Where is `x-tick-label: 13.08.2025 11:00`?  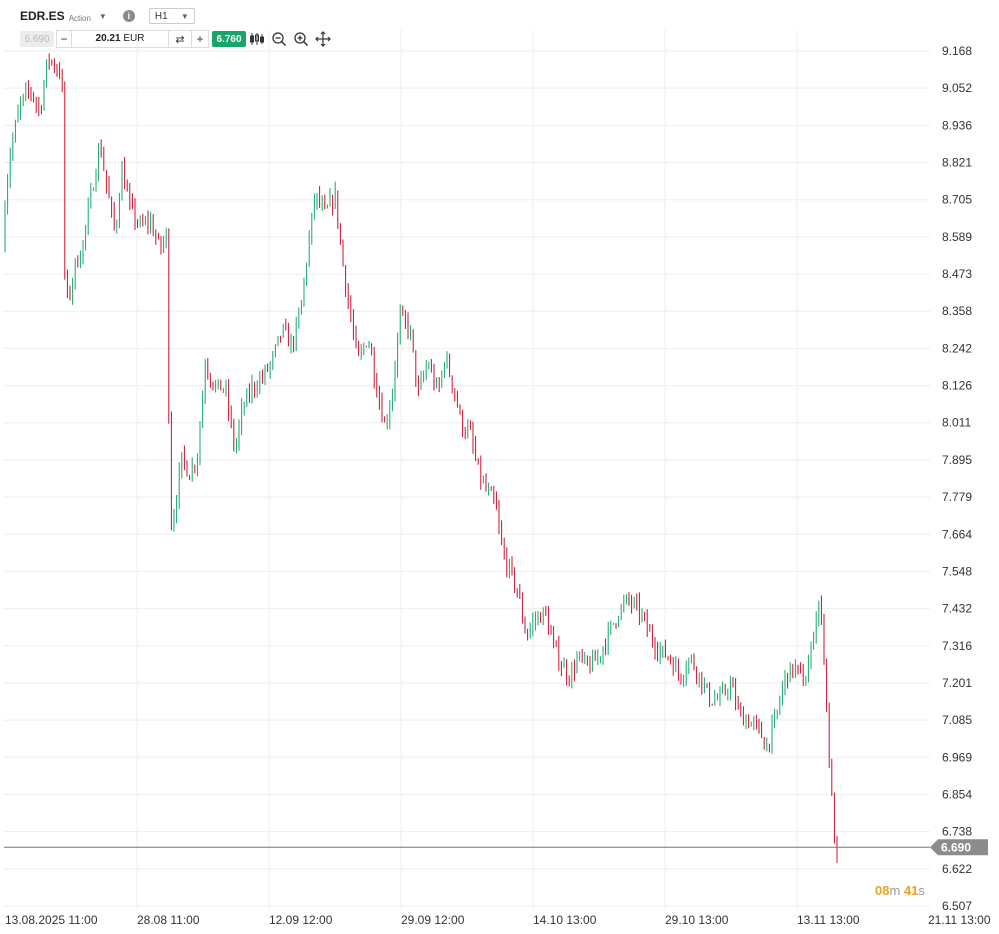 x-tick-label: 13.08.2025 11:00 is located at coordinates (51, 920).